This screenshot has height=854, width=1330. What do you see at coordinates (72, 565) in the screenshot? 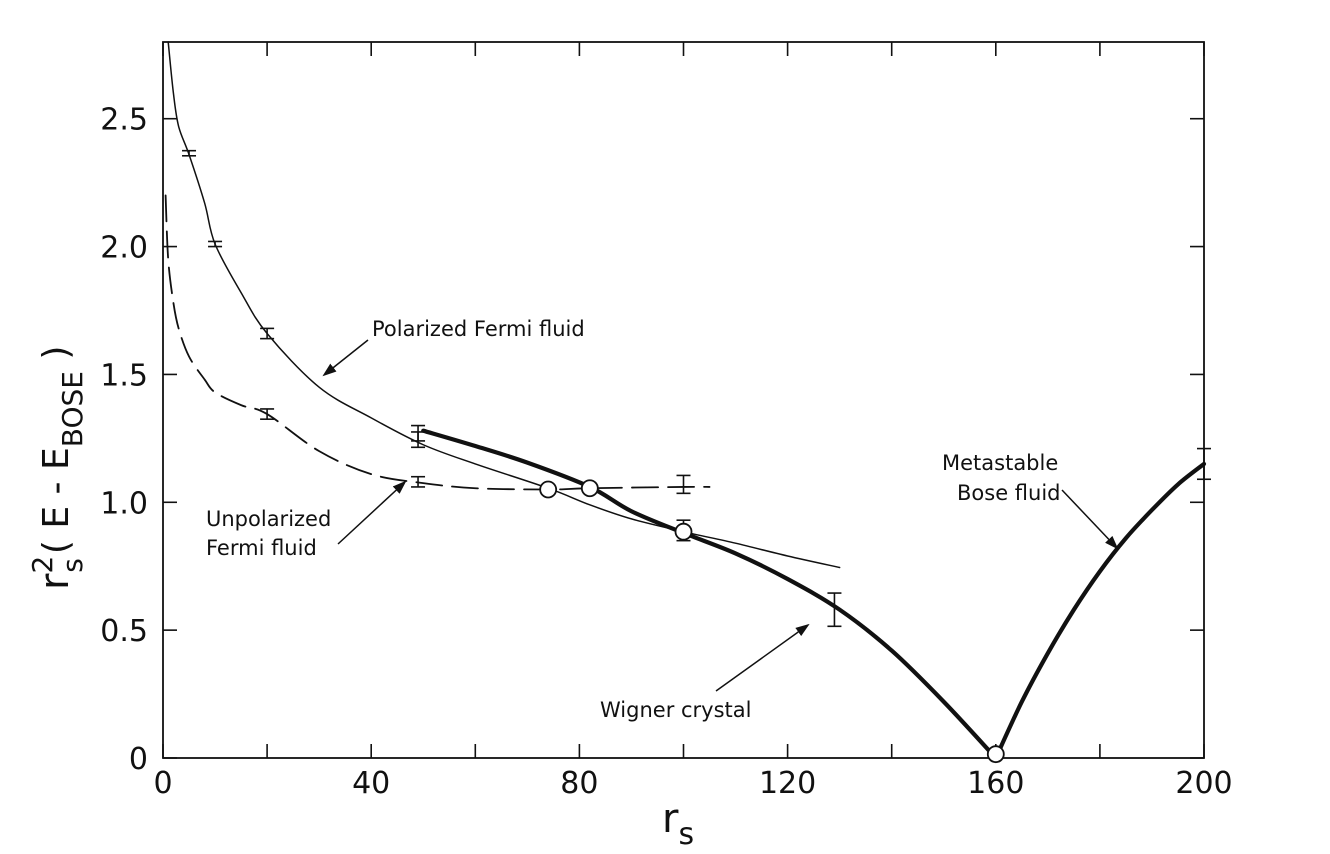
I see `y-axis-title-sub: s` at bounding box center [72, 565].